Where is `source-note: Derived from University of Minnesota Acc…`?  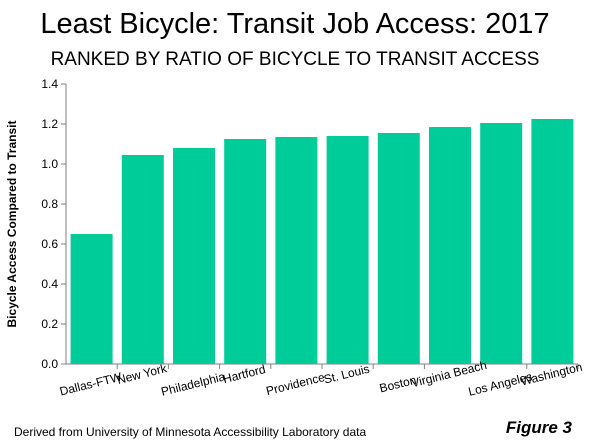
source-note: Derived from University of Minnesota Acc… is located at coordinates (190, 432).